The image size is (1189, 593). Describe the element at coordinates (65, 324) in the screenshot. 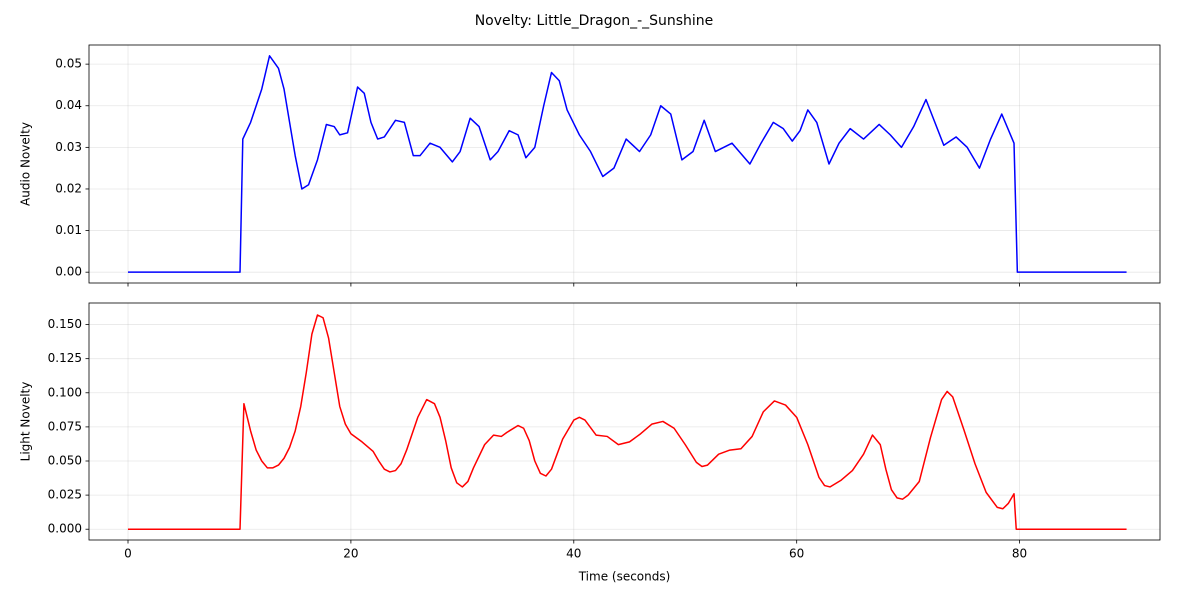

I see `y-tick-label: 0.150` at that location.